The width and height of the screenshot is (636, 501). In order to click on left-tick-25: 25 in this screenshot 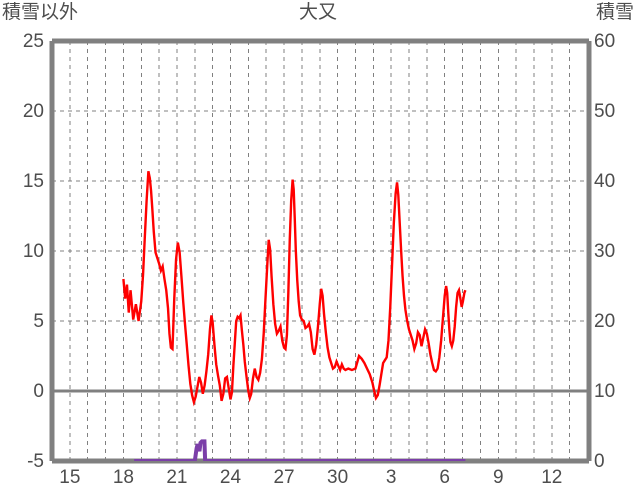, I will do `click(33, 41)`.